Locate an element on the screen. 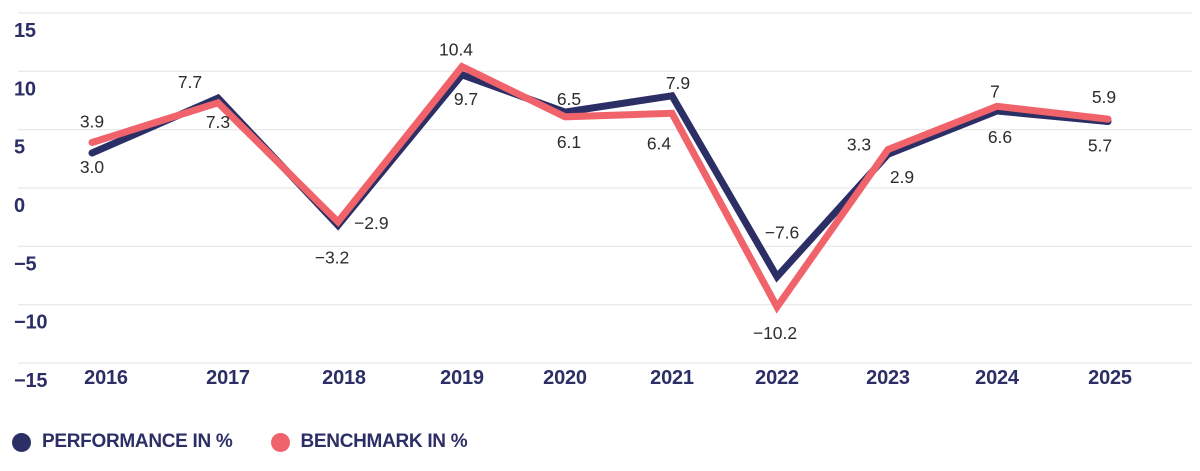 This screenshot has width=1200, height=471. x-axis-year-label: 2023 is located at coordinates (888, 378).